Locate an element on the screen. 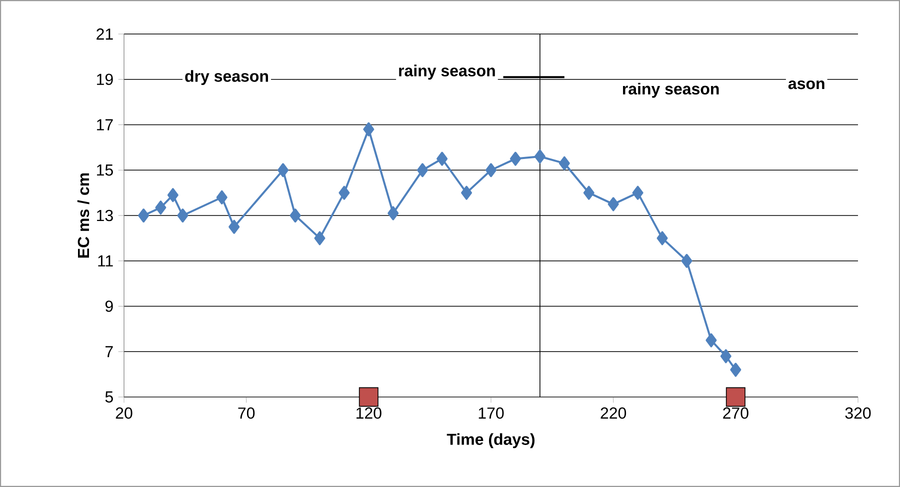  x-tick-label: 120 is located at coordinates (369, 413).